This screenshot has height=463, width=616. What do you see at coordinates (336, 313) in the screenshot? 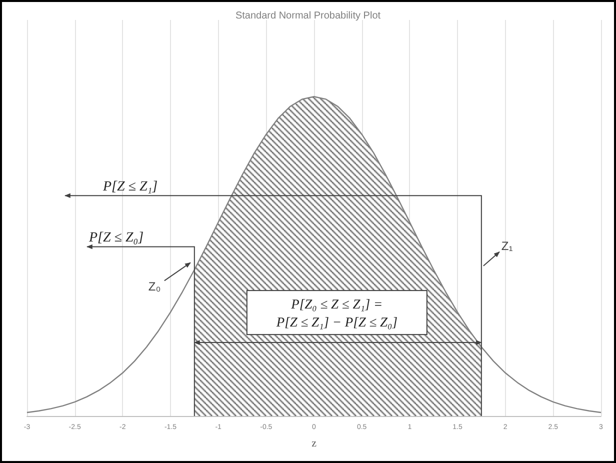
I see `annotation: P[Z₀ ≤ Z ≤ Z₁] = P[Z ≤ Z₁] − P[Z ≤ Z₀]` at bounding box center [336, 313].